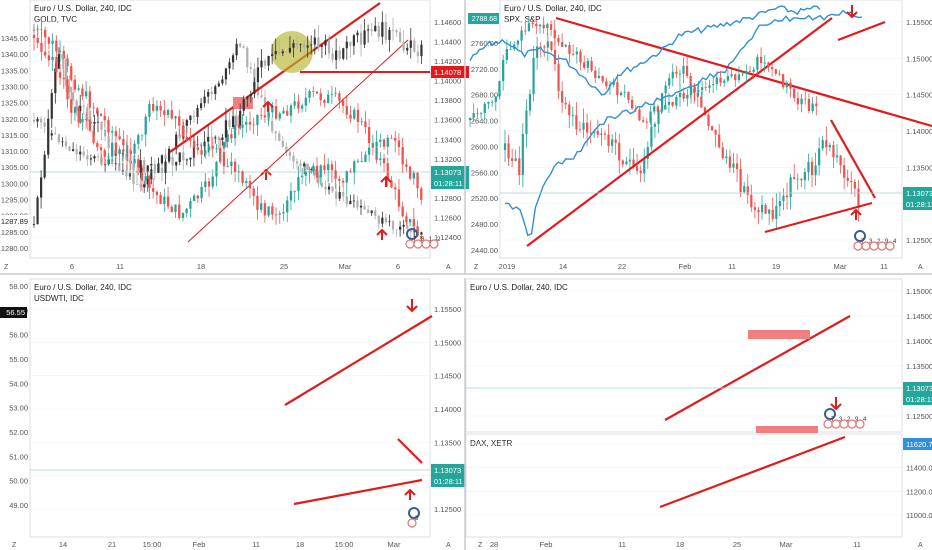 The height and width of the screenshot is (550, 932). I want to click on x-tick-label: 14, so click(563, 266).